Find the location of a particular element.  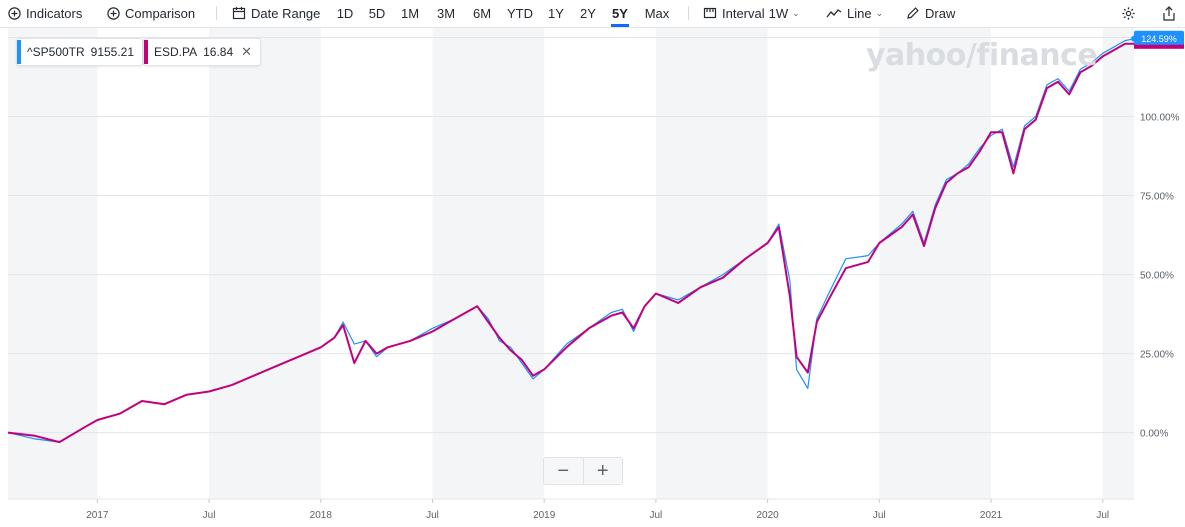

date-range-button: Date Range is located at coordinates (276, 13).